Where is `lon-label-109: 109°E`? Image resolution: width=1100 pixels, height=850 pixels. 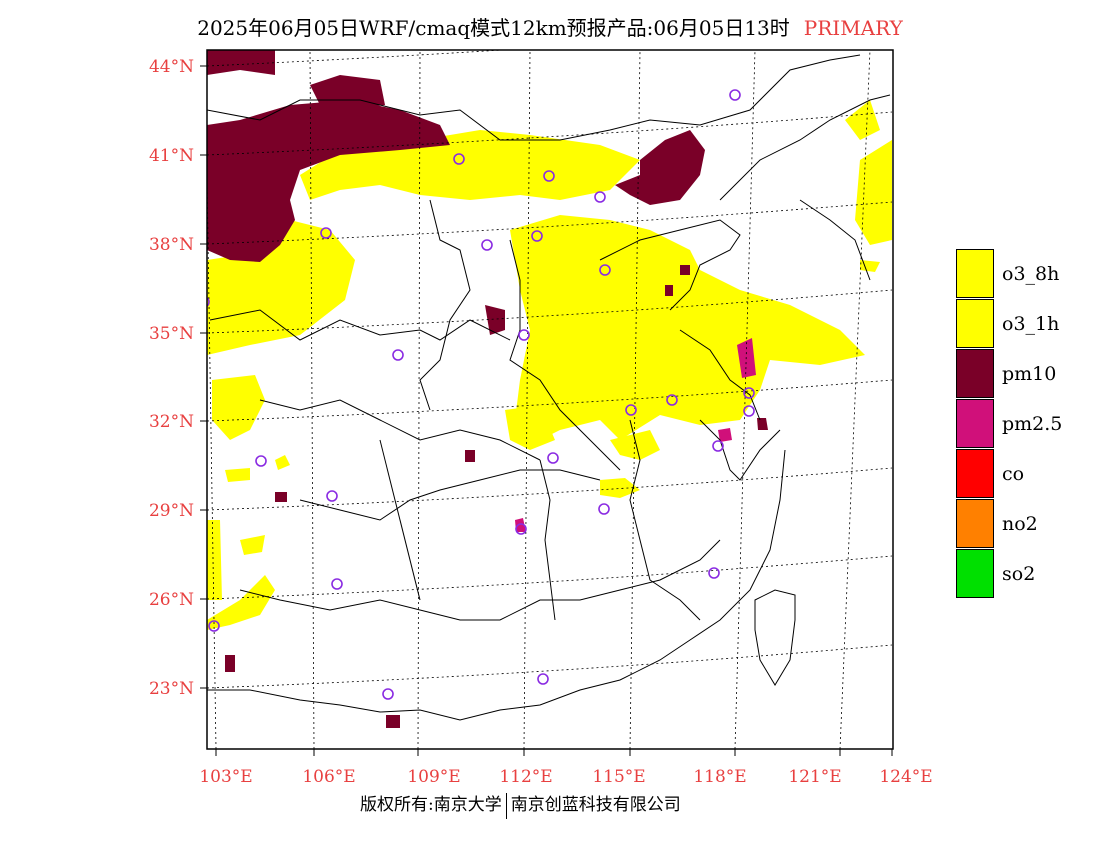
lon-label-109: 109°E is located at coordinates (433, 777).